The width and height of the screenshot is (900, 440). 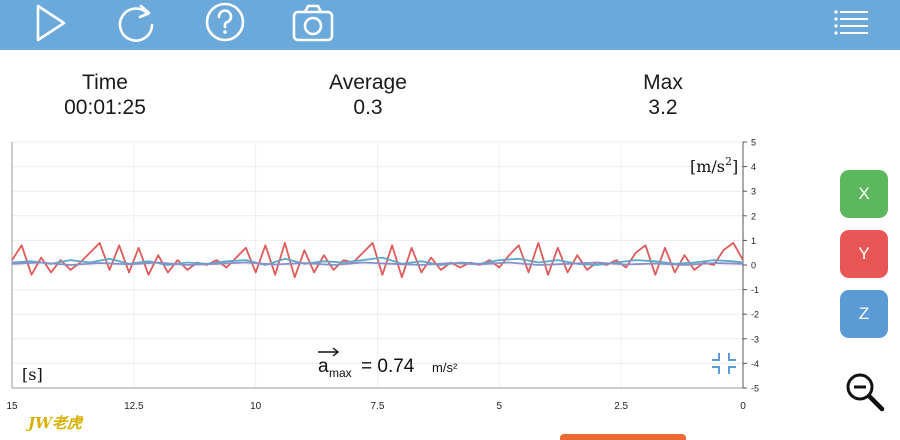 I want to click on time-label: Time, so click(x=105, y=82).